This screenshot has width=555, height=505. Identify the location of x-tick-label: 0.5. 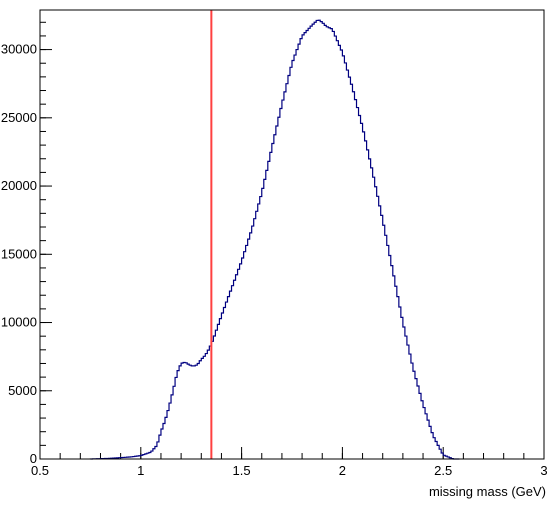
(40, 470).